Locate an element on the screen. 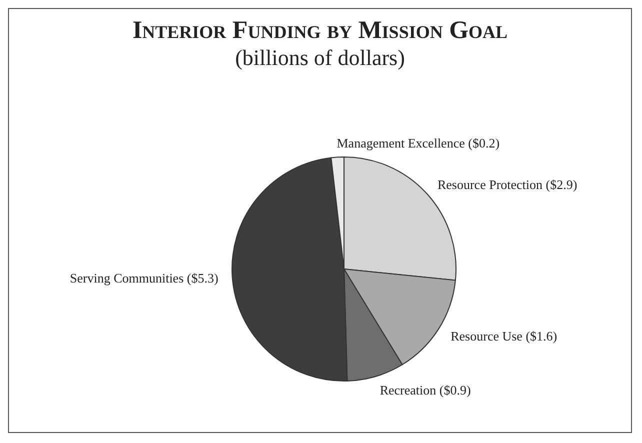 Image resolution: width=642 pixels, height=443 pixels. chart-title: Interior Funding by Mission Goal is located at coordinates (320, 31).